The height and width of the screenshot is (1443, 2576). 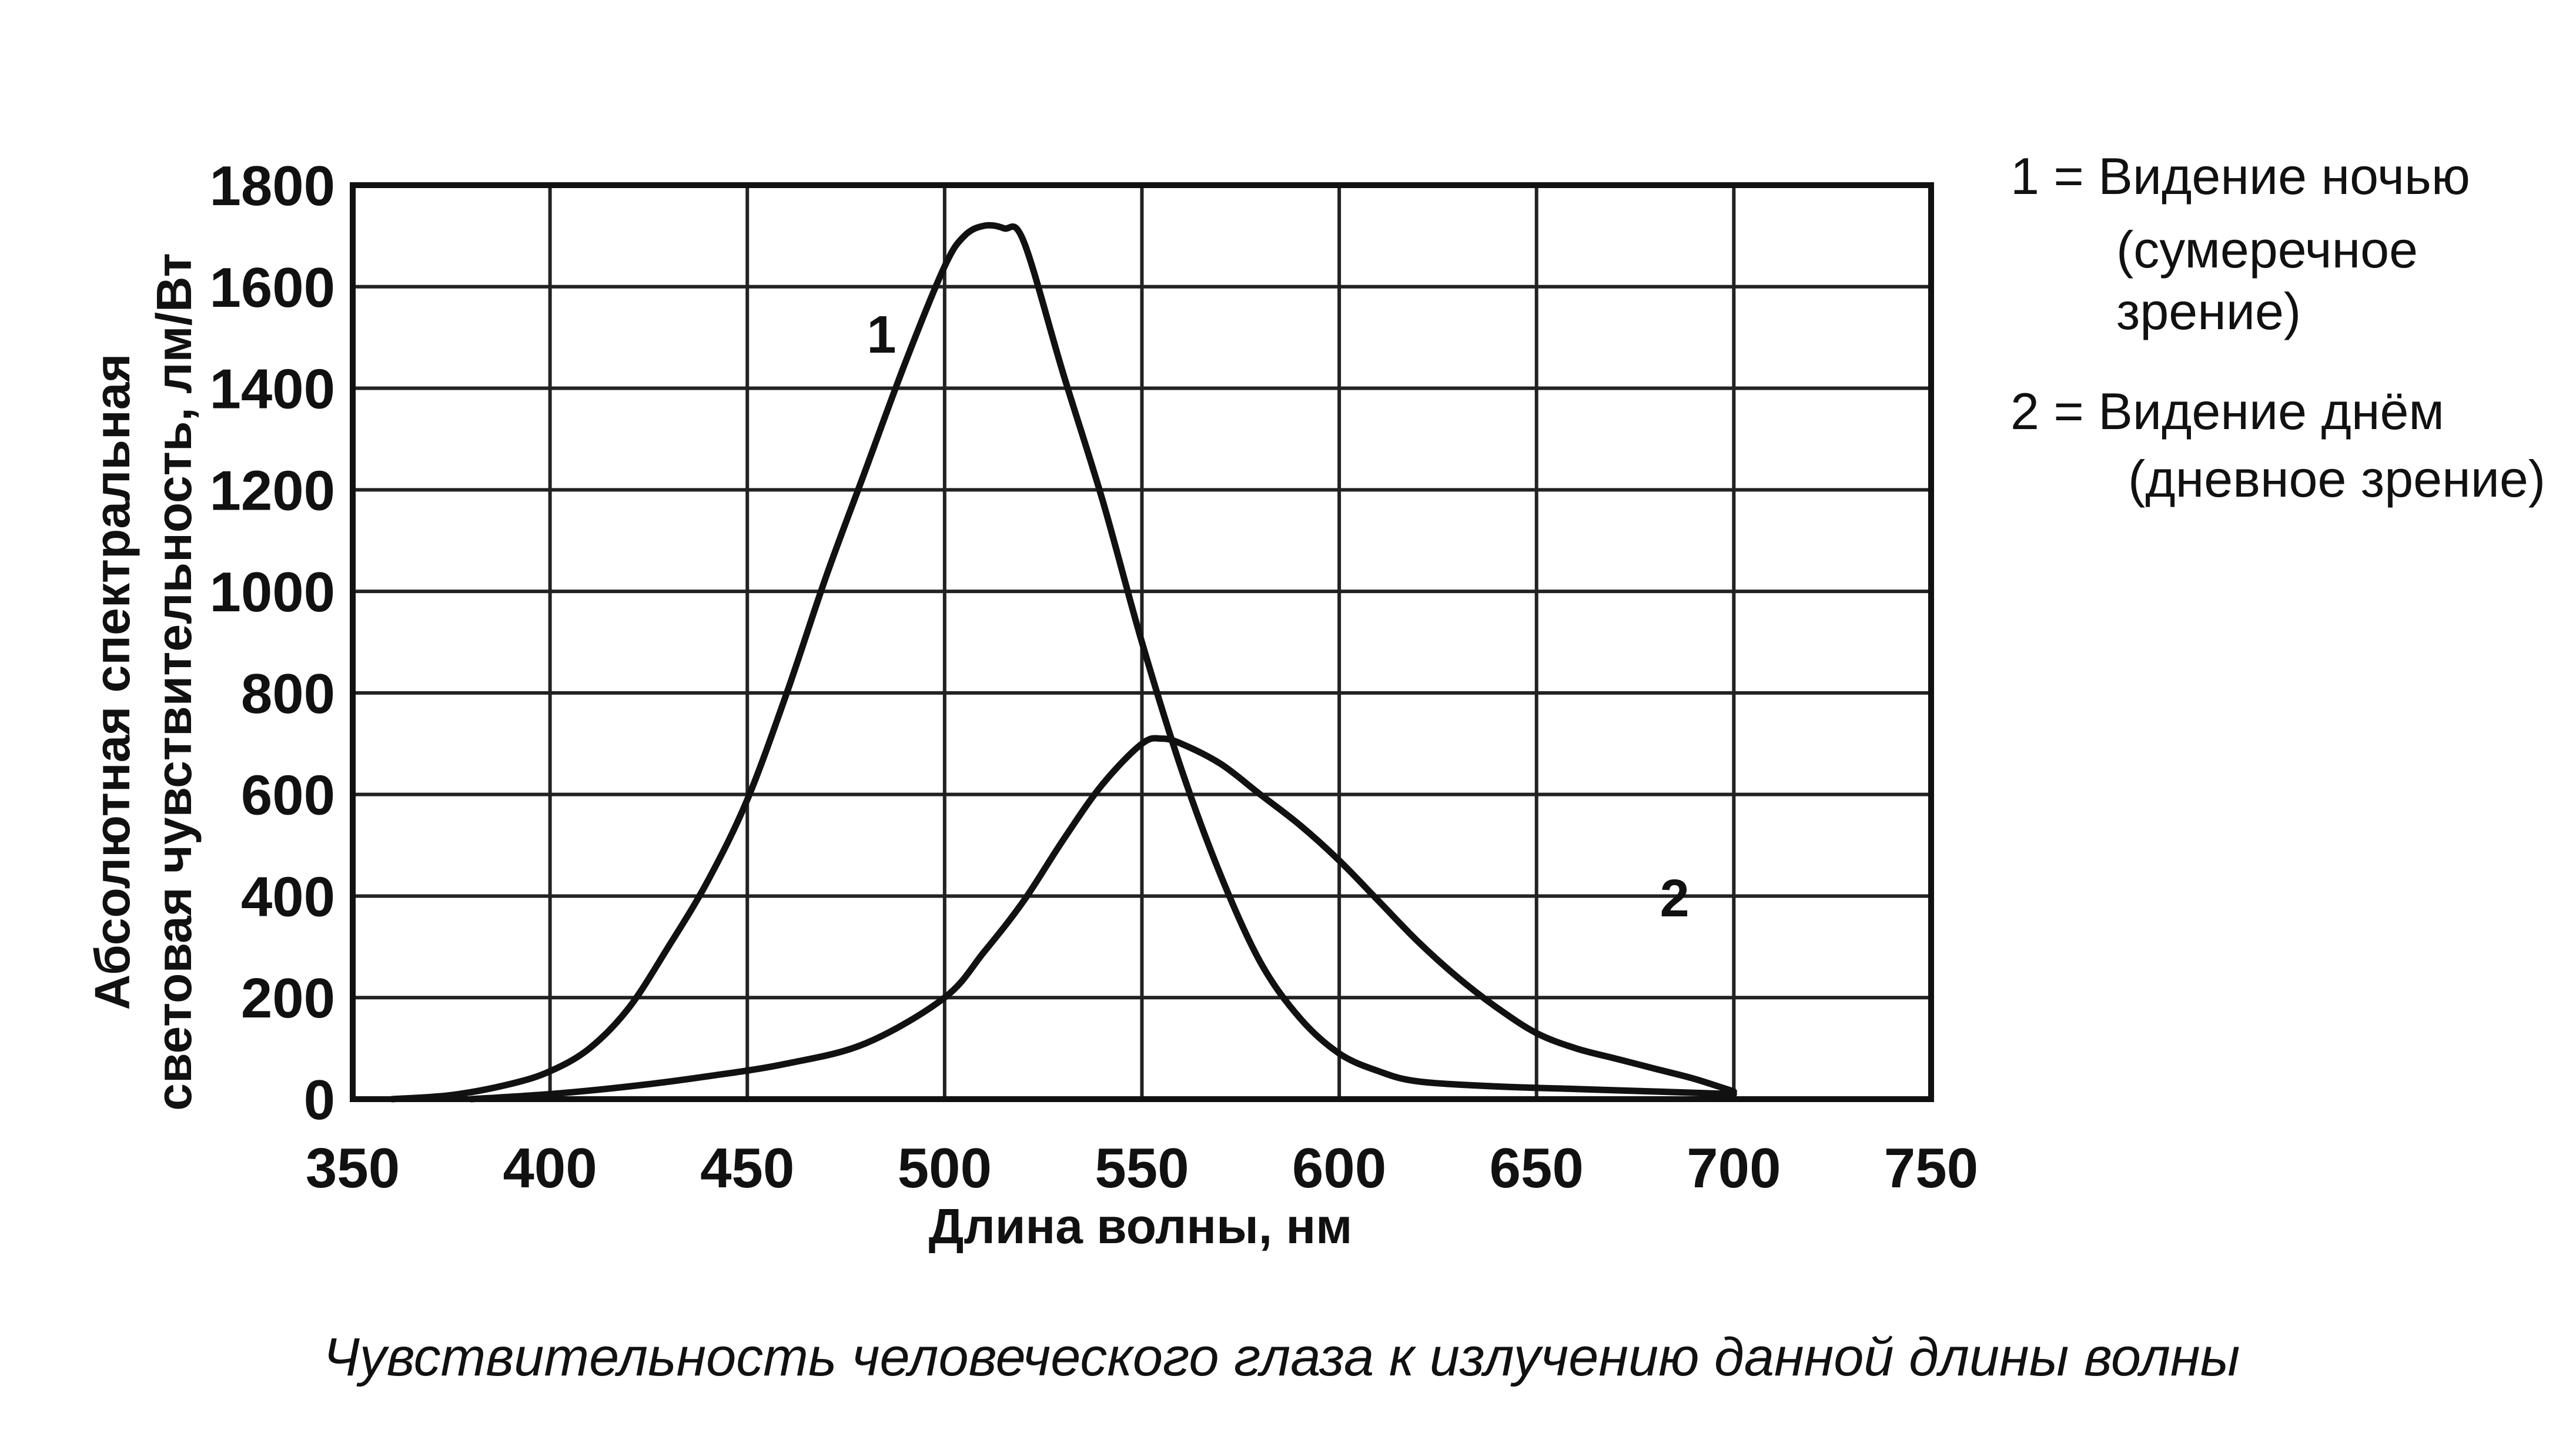 I want to click on curve-label-2: 2, so click(x=1675, y=898).